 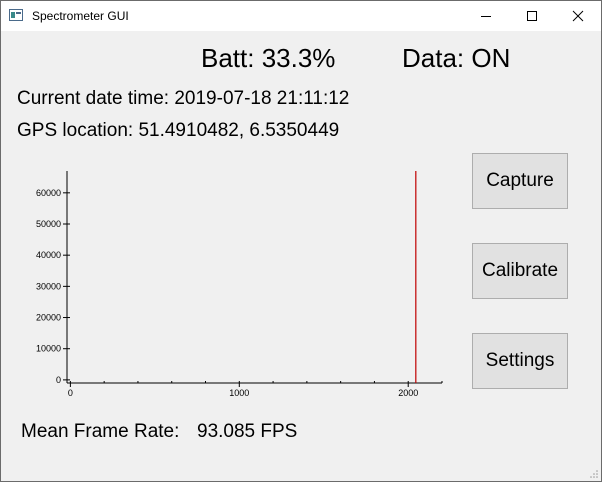 I want to click on frame-rate-label: Mean Frame Rate:, so click(x=100, y=431).